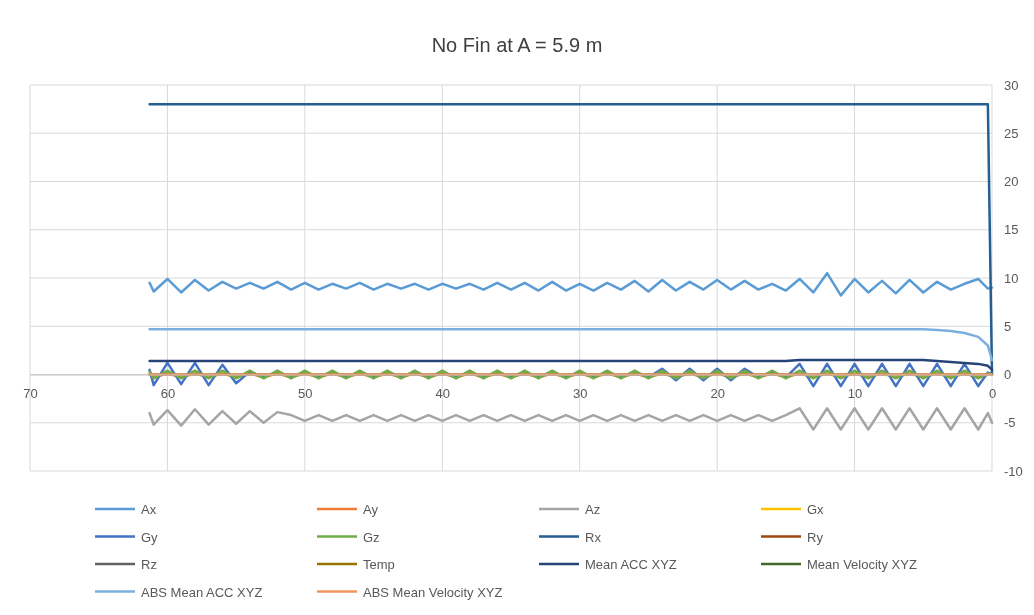 This screenshot has height=615, width=1034. What do you see at coordinates (150, 537) in the screenshot?
I see `legend-label: Gy` at bounding box center [150, 537].